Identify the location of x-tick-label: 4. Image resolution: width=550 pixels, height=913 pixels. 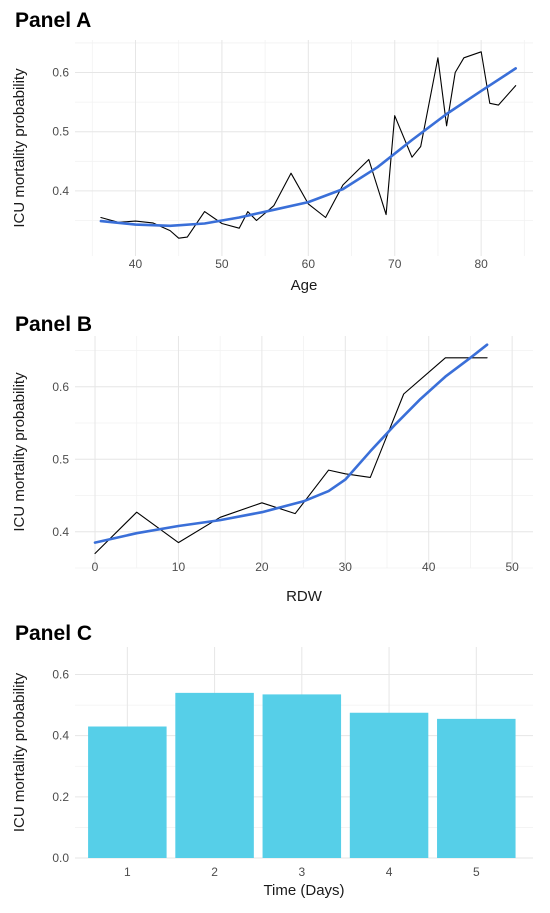
(389, 872).